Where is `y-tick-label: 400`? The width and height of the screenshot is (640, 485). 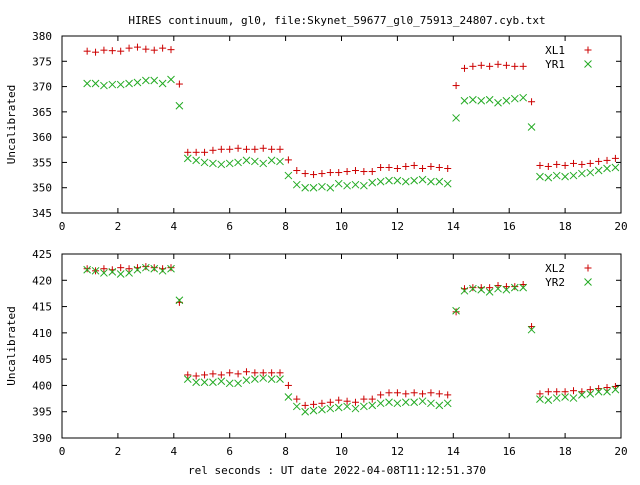
y-tick-label: 400 is located at coordinates (42, 385).